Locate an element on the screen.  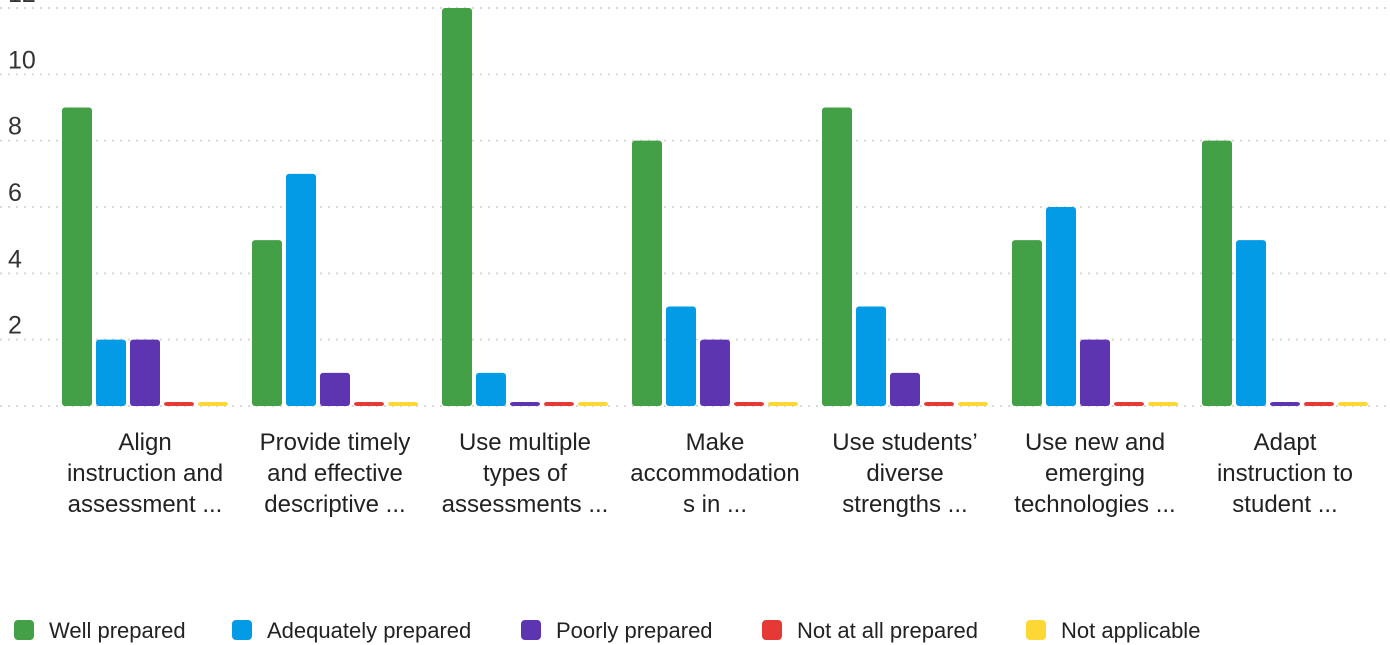
legend-swatch-not-at-all-prepared is located at coordinates (772, 630).